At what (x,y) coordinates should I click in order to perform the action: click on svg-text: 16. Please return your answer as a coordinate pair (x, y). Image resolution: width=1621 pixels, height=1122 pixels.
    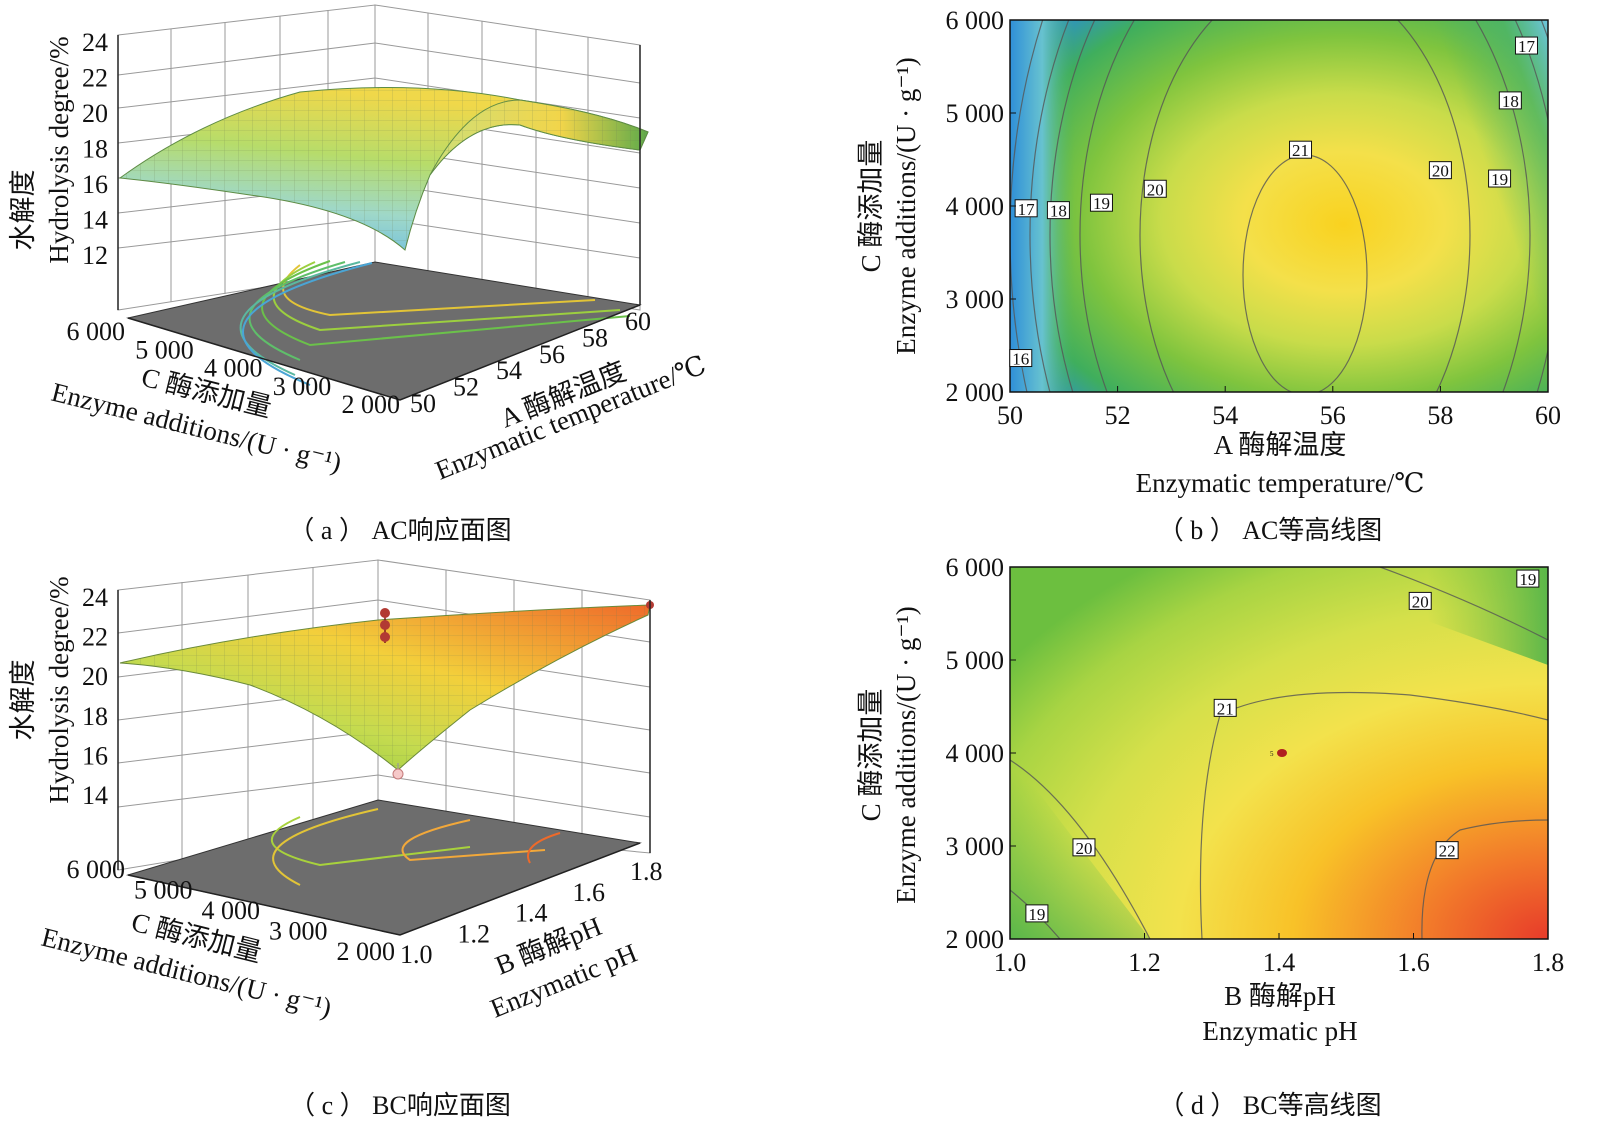
    Looking at the image, I should click on (1020, 359).